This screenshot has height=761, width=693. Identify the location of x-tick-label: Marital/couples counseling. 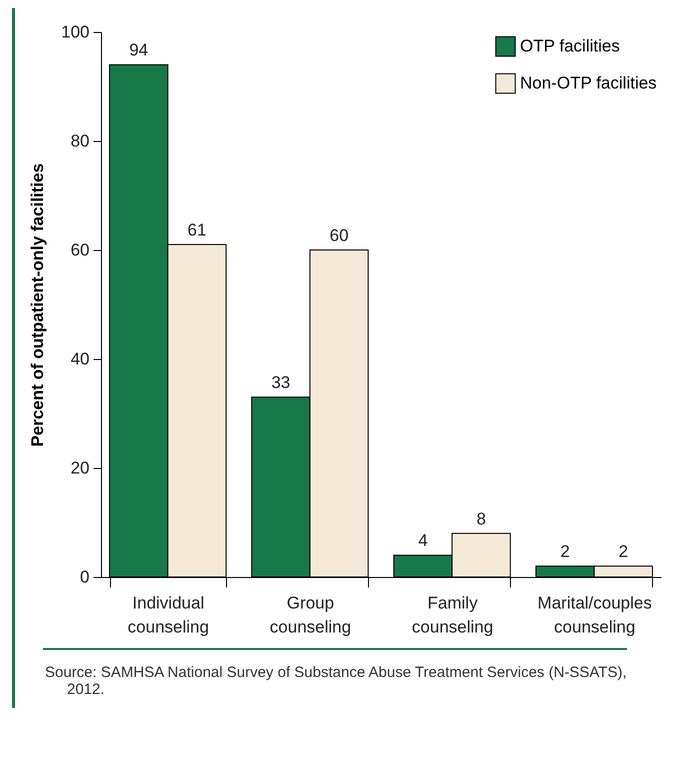
(595, 615).